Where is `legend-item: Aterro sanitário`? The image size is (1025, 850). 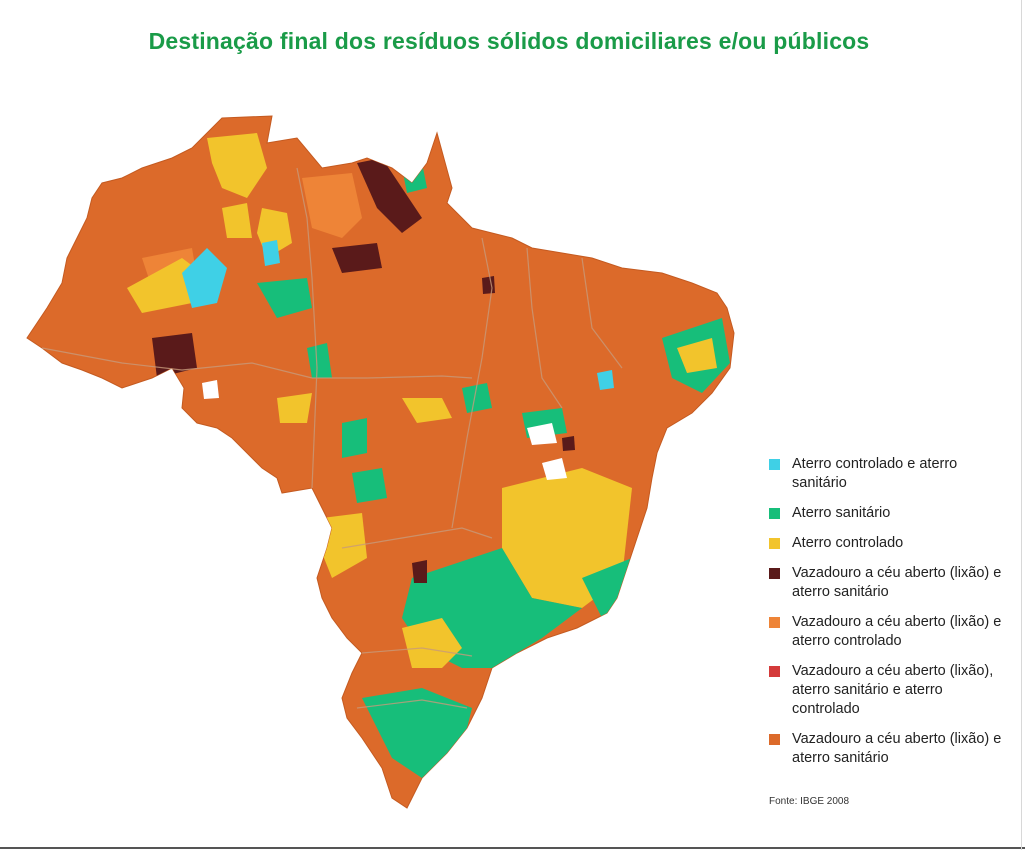
legend-item: Aterro sanitário is located at coordinates (891, 513).